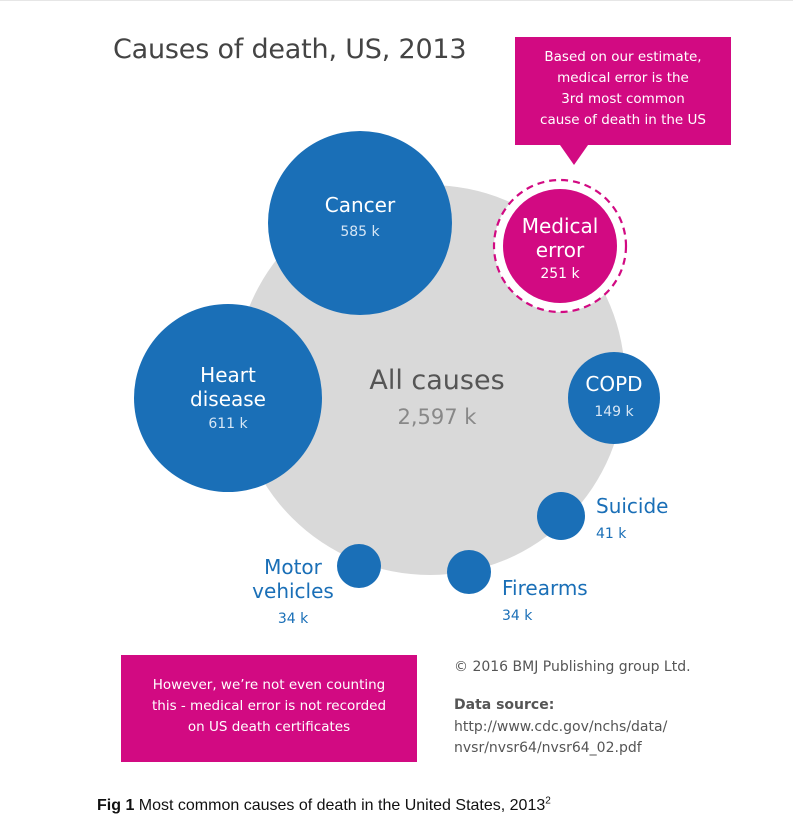 This screenshot has width=793, height=829. Describe the element at coordinates (293, 619) in the screenshot. I see `motor-vehicles-value: 34 k` at that location.